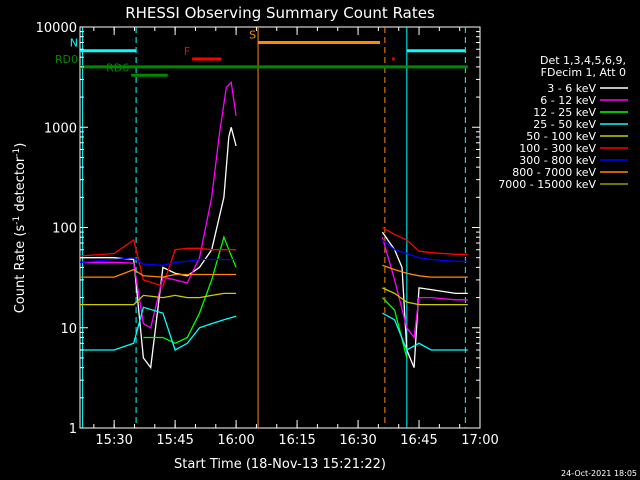 This screenshot has height=480, width=640. Describe the element at coordinates (73, 429) in the screenshot. I see `y-tick-label: 1` at that location.